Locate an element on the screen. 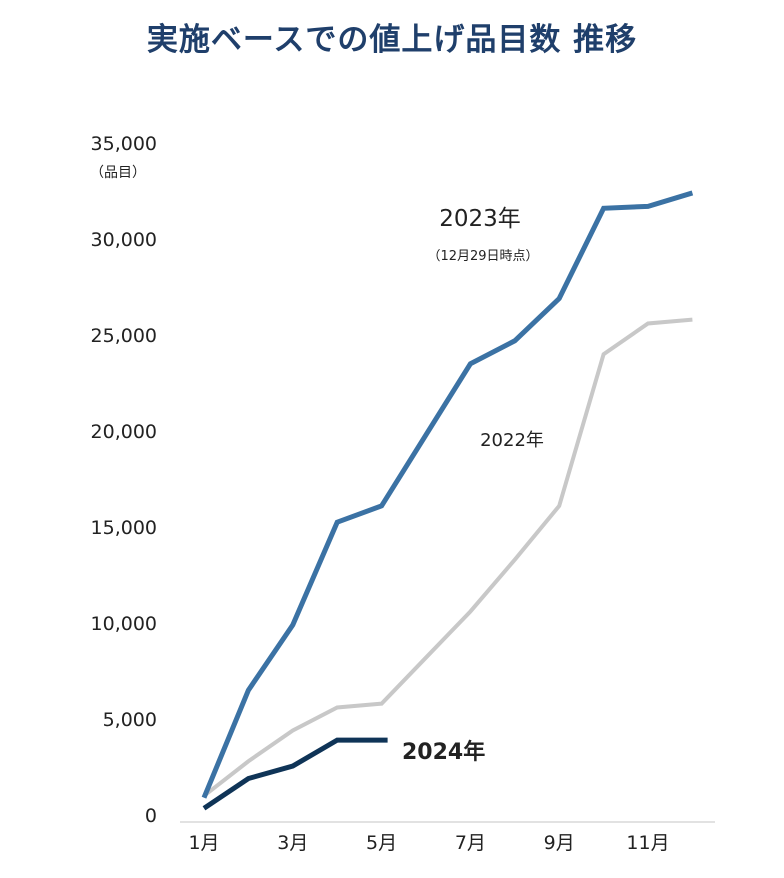 Image resolution: width=784 pixels, height=878 pixels. y-tick-label: 20,000 is located at coordinates (124, 432).